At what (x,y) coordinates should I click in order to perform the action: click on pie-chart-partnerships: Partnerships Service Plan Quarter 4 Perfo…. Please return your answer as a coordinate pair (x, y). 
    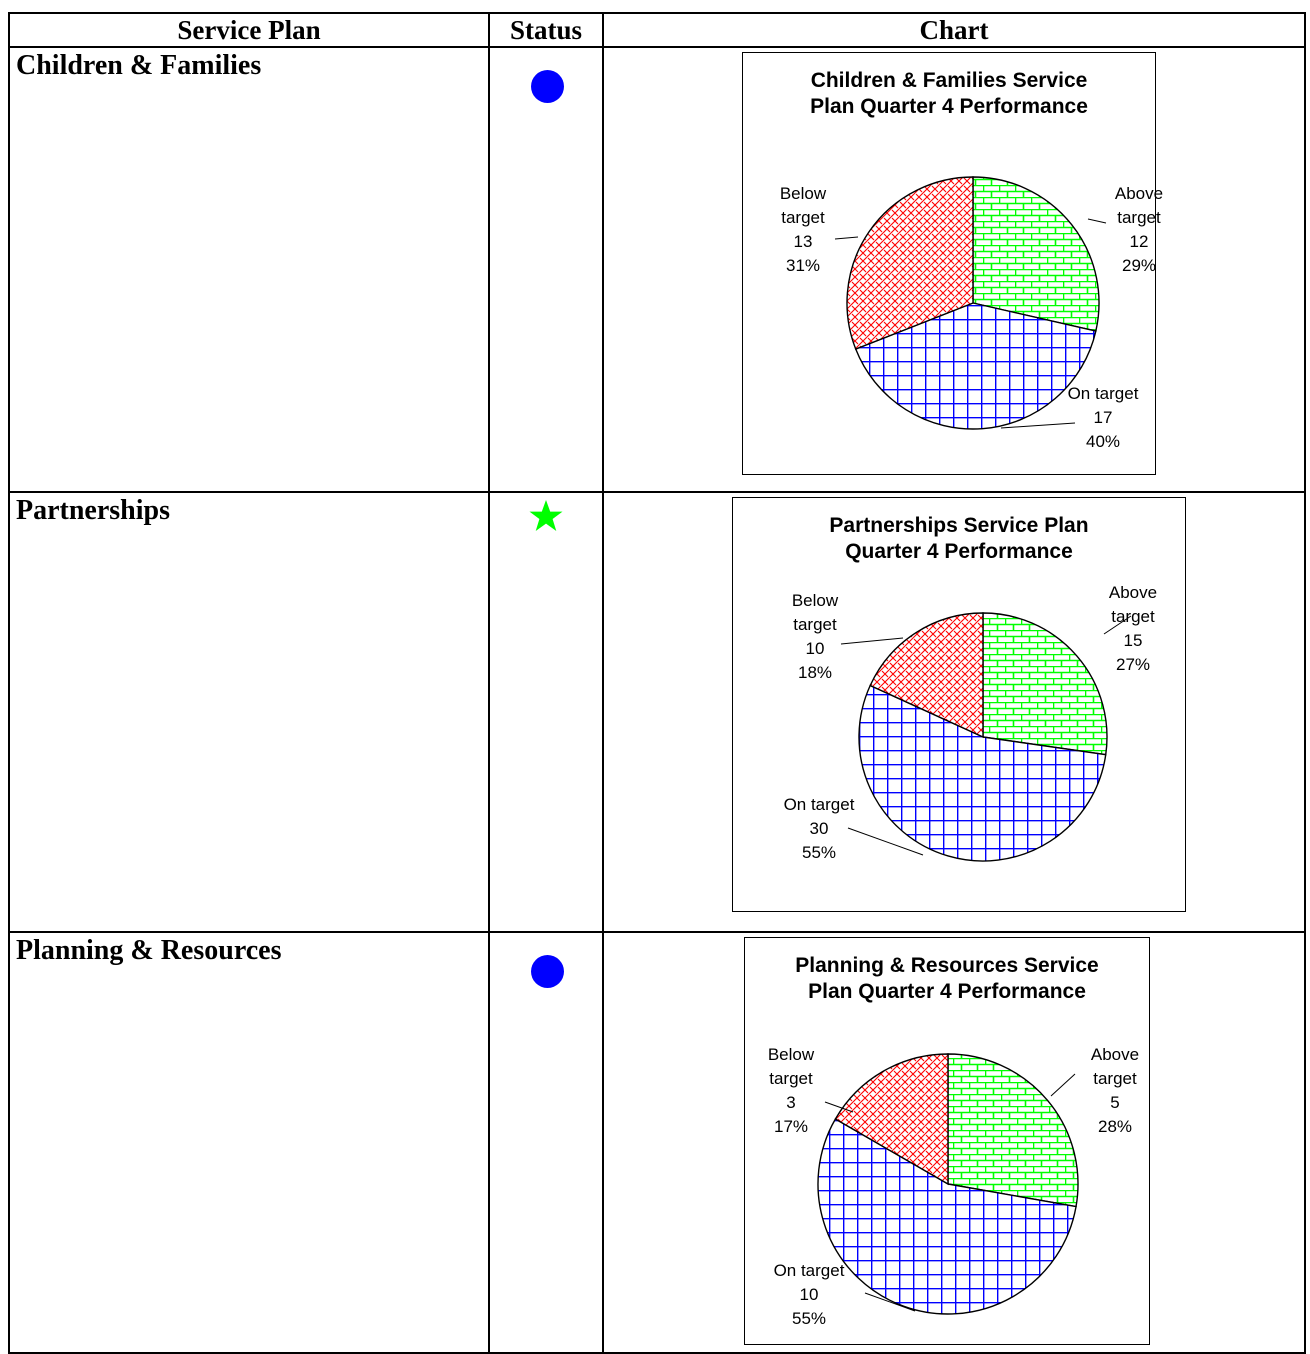
    Looking at the image, I should click on (959, 704).